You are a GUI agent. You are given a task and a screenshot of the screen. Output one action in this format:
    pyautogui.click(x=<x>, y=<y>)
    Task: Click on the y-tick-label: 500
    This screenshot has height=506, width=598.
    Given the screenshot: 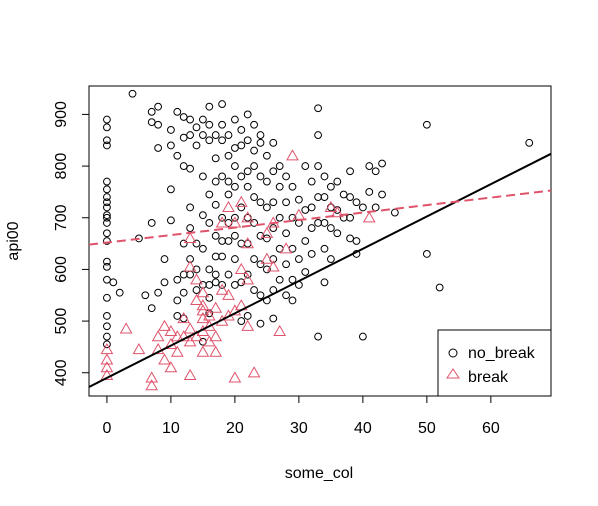 What is the action you would take?
    pyautogui.click(x=61, y=321)
    